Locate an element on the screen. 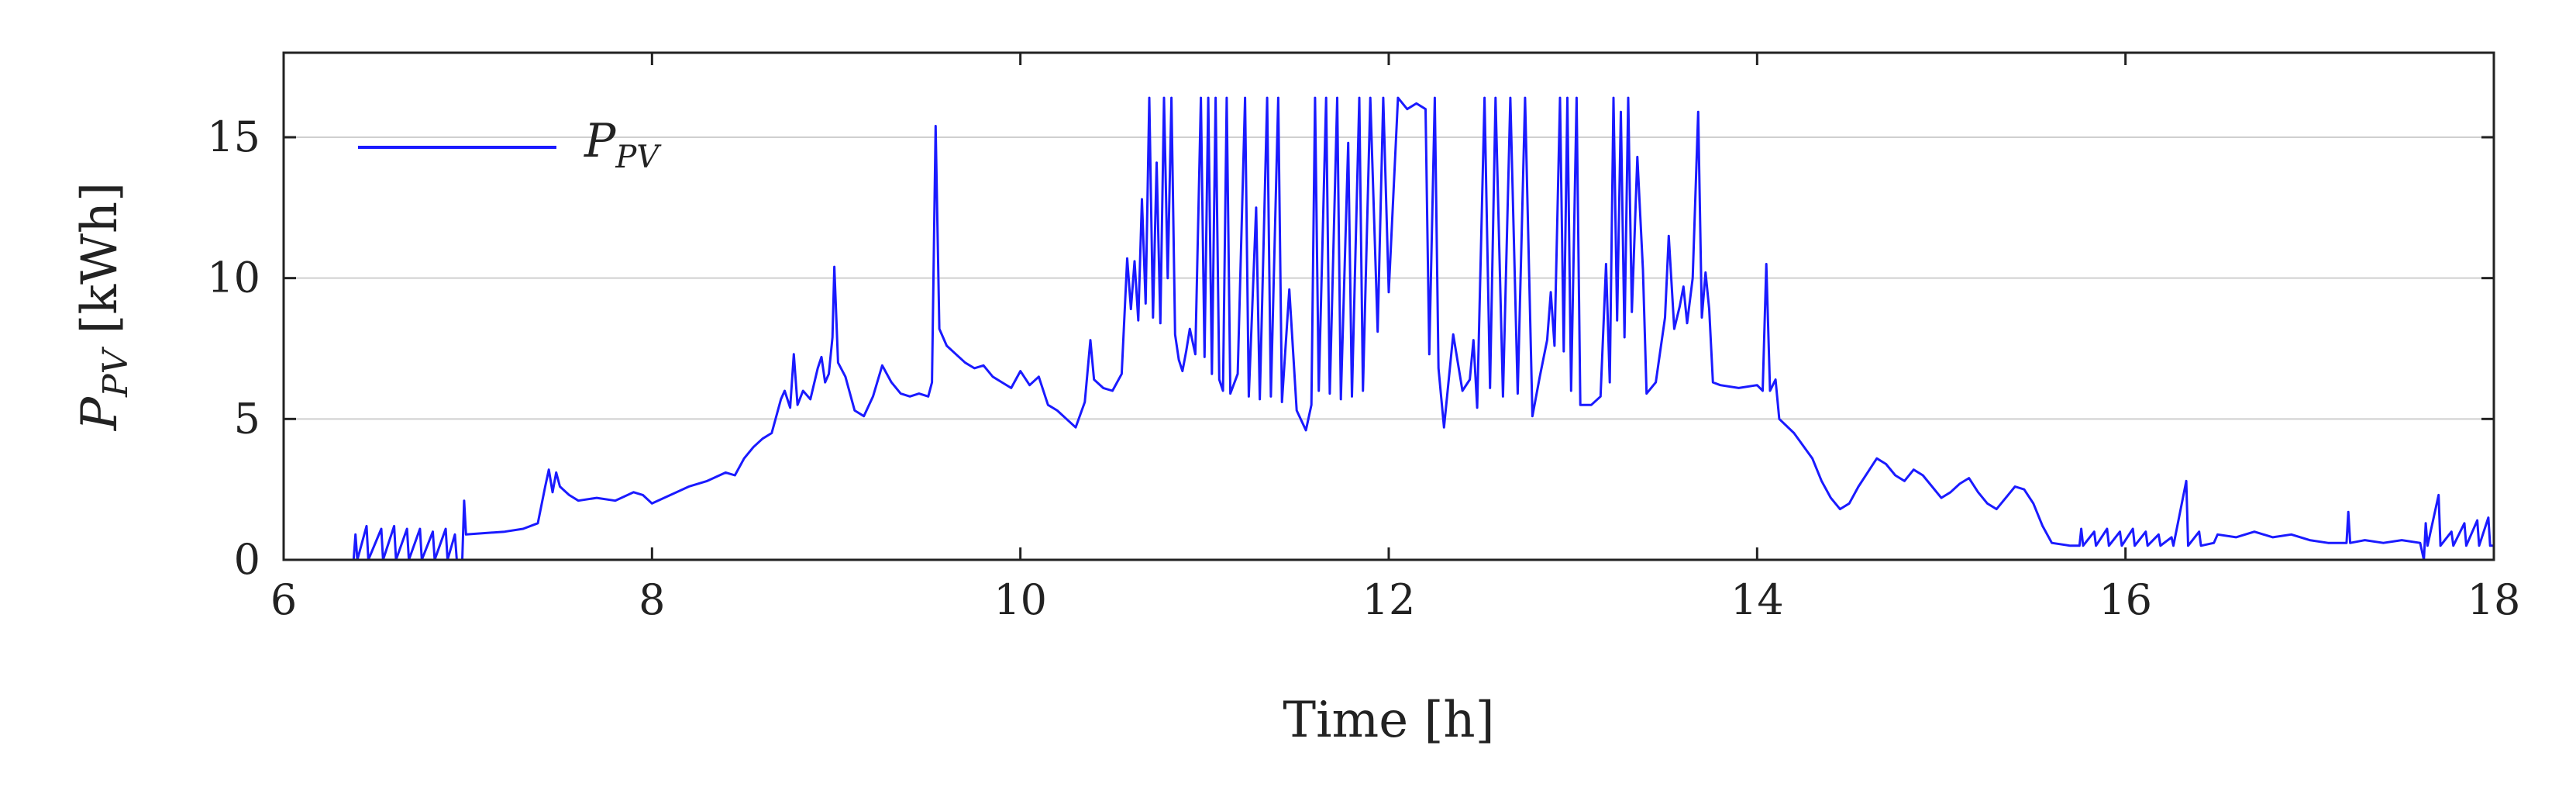 The height and width of the screenshot is (794, 2576). x-tick-label-0: 6 is located at coordinates (283, 599).